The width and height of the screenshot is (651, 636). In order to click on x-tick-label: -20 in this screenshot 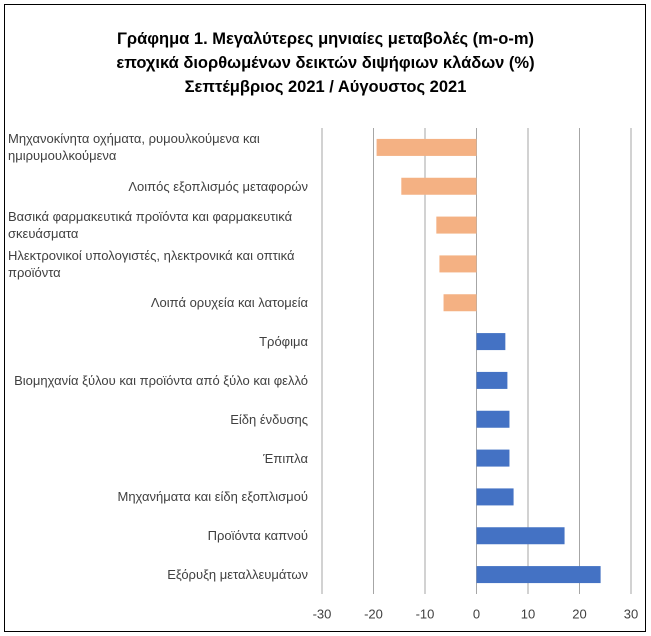, I will do `click(373, 613)`.